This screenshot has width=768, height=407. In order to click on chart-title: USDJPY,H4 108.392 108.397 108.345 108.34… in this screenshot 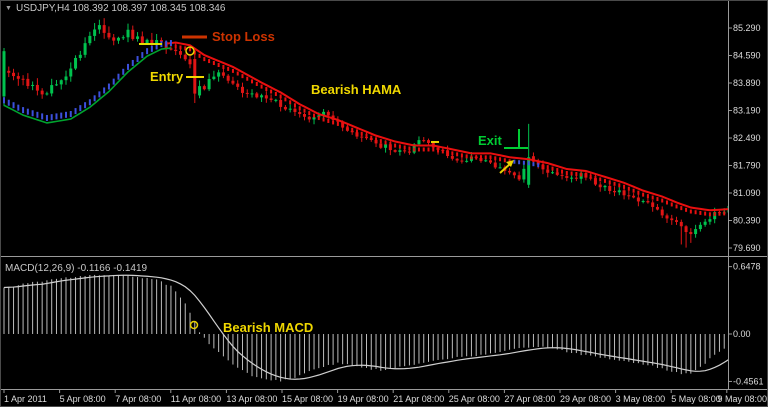, I will do `click(121, 8)`.